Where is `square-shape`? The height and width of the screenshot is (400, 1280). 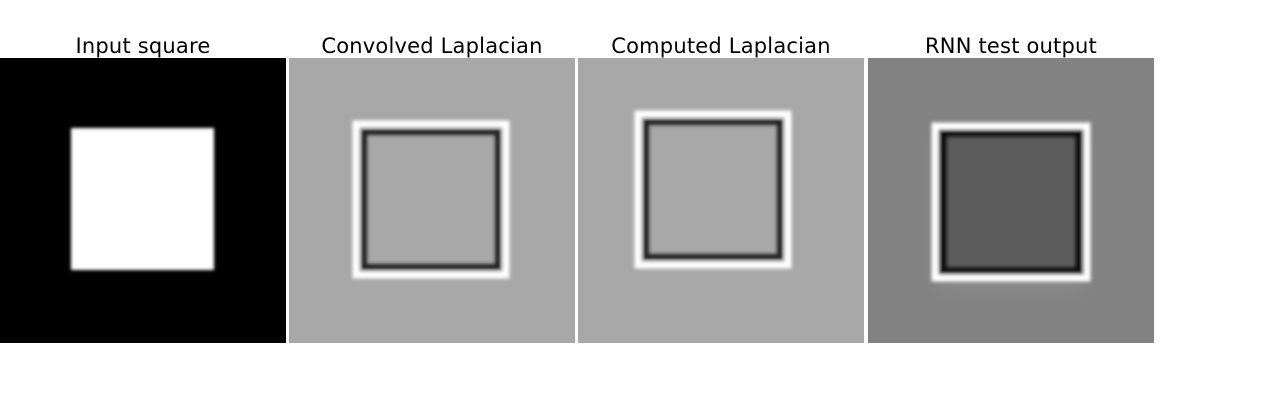
square-shape is located at coordinates (142, 199).